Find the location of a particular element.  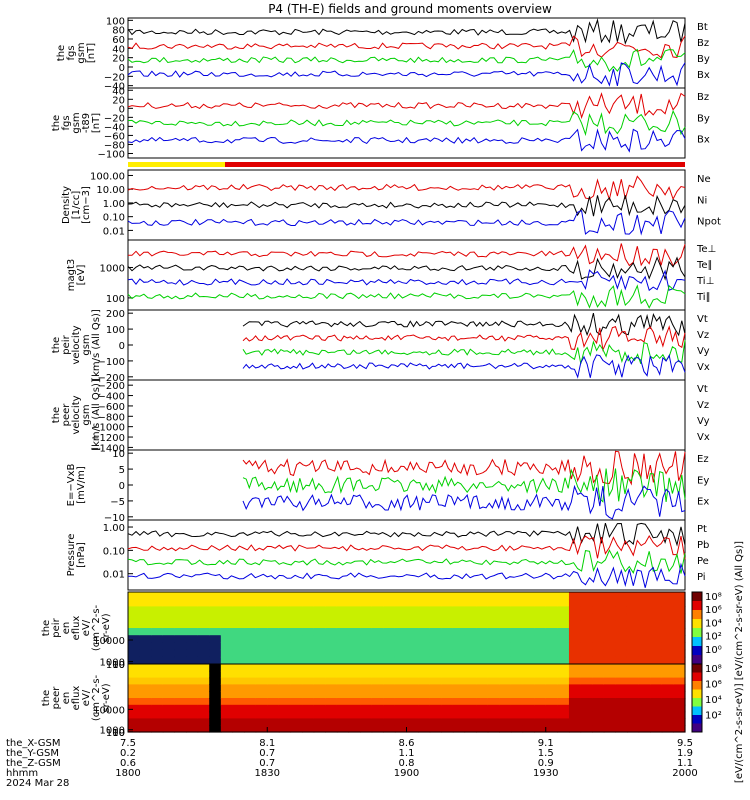

ylabel-line: [nPa] is located at coordinates (81, 555).